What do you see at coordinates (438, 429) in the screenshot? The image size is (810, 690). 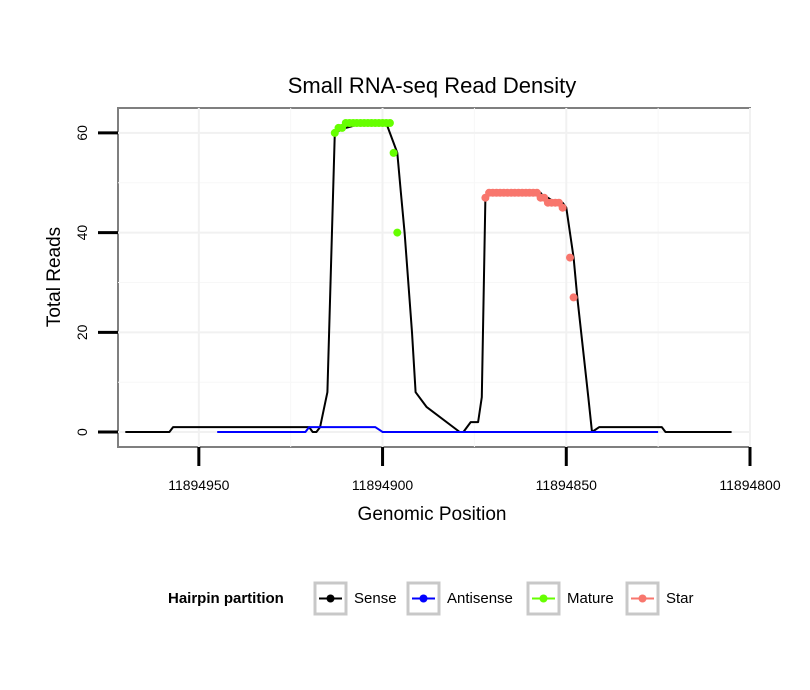 I see `series-line-antisense` at bounding box center [438, 429].